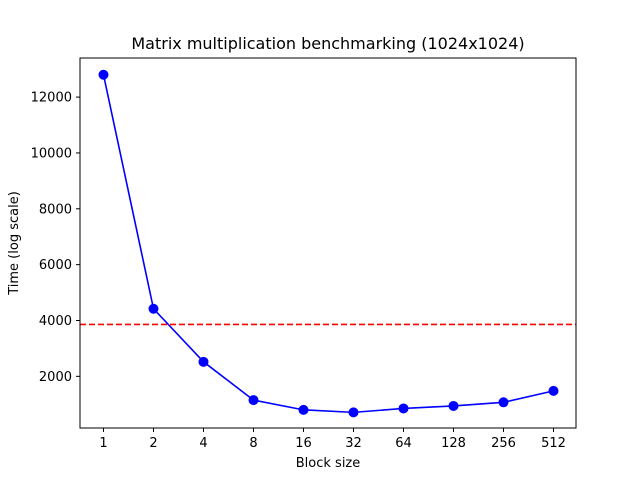 The width and height of the screenshot is (640, 480). I want to click on x-axis-label: Block size, so click(328, 463).